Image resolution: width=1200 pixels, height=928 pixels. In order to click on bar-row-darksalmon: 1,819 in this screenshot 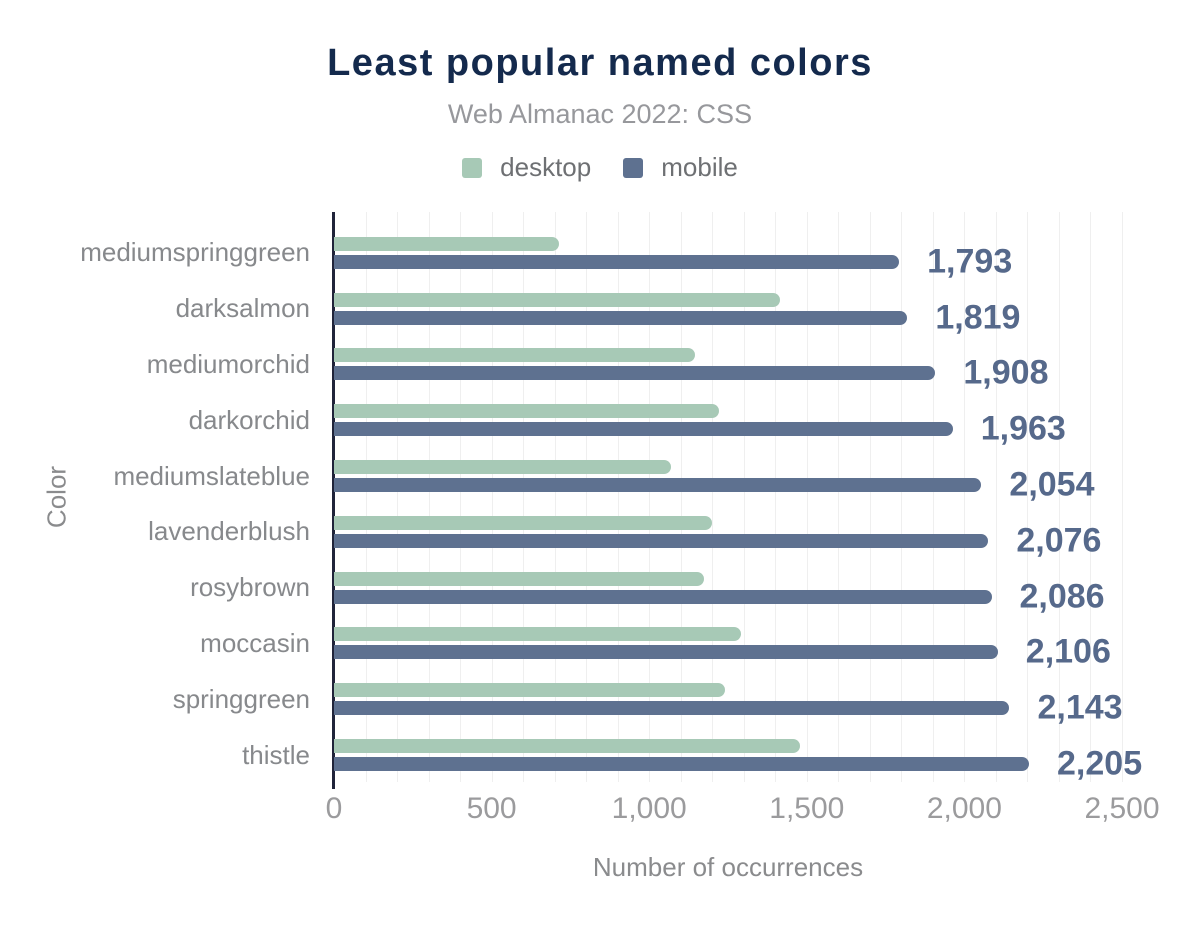, I will do `click(728, 309)`.